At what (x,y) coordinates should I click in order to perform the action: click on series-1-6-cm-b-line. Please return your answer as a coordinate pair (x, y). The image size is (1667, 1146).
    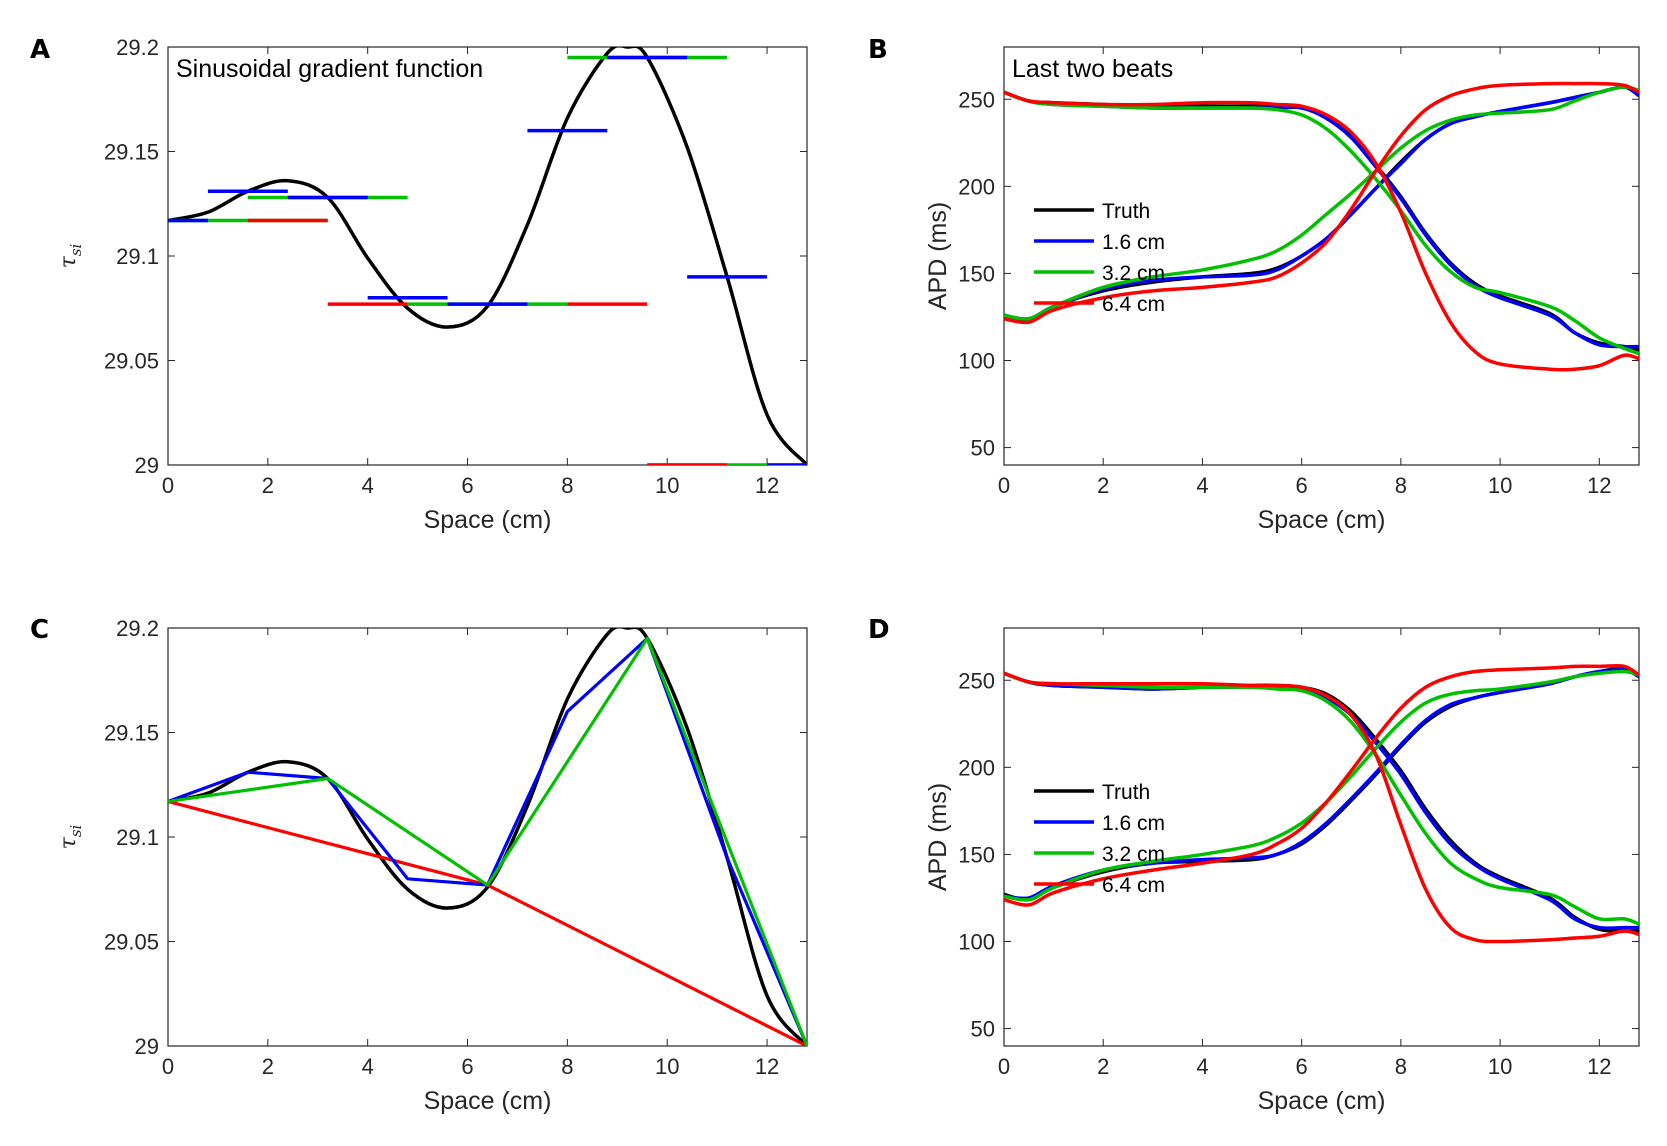
    Looking at the image, I should click on (1321, 203).